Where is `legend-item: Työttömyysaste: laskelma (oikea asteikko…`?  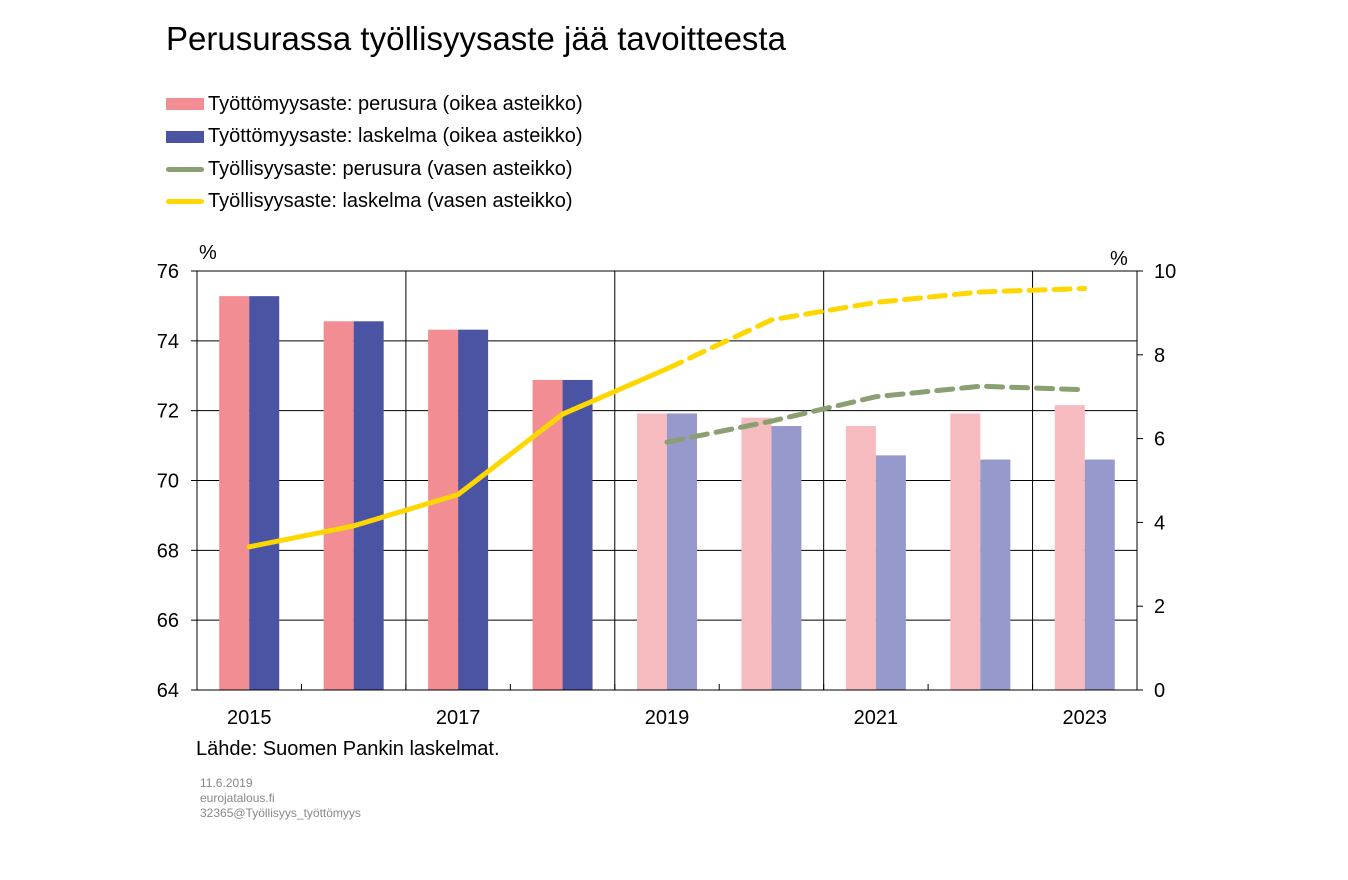 legend-item: Työttömyysaste: laskelma (oikea asteikko… is located at coordinates (374, 137).